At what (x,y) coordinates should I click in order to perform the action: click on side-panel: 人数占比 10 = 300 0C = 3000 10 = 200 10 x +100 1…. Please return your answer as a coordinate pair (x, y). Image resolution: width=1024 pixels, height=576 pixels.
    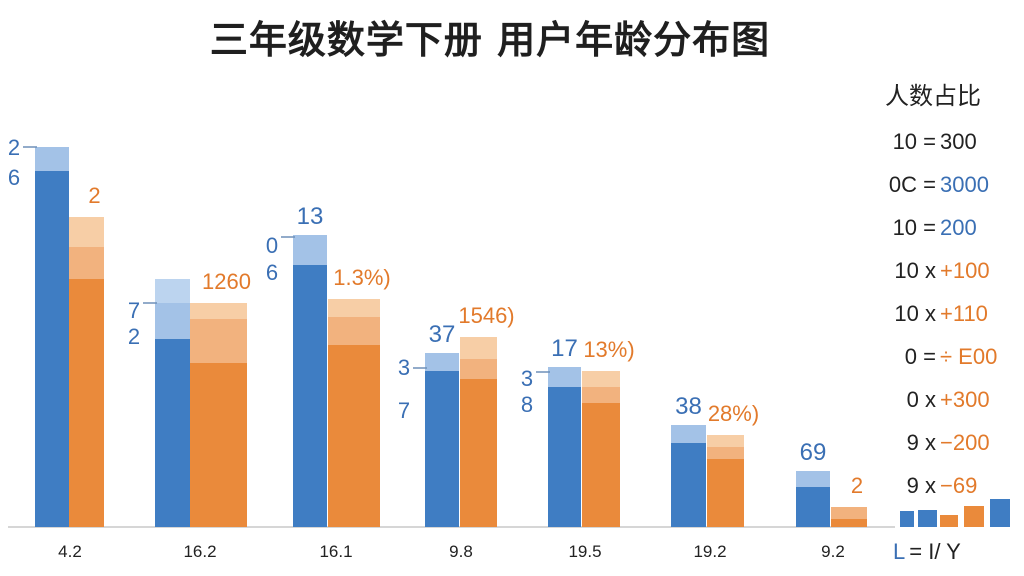
    Looking at the image, I should click on (950, 290).